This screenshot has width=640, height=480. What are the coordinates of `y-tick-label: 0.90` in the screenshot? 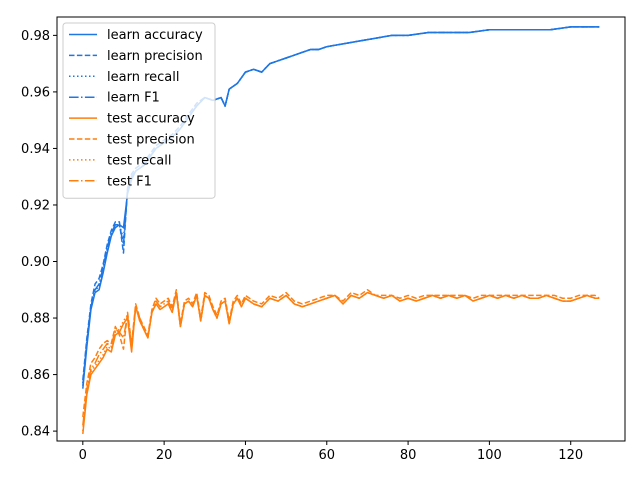 It's located at (35, 262).